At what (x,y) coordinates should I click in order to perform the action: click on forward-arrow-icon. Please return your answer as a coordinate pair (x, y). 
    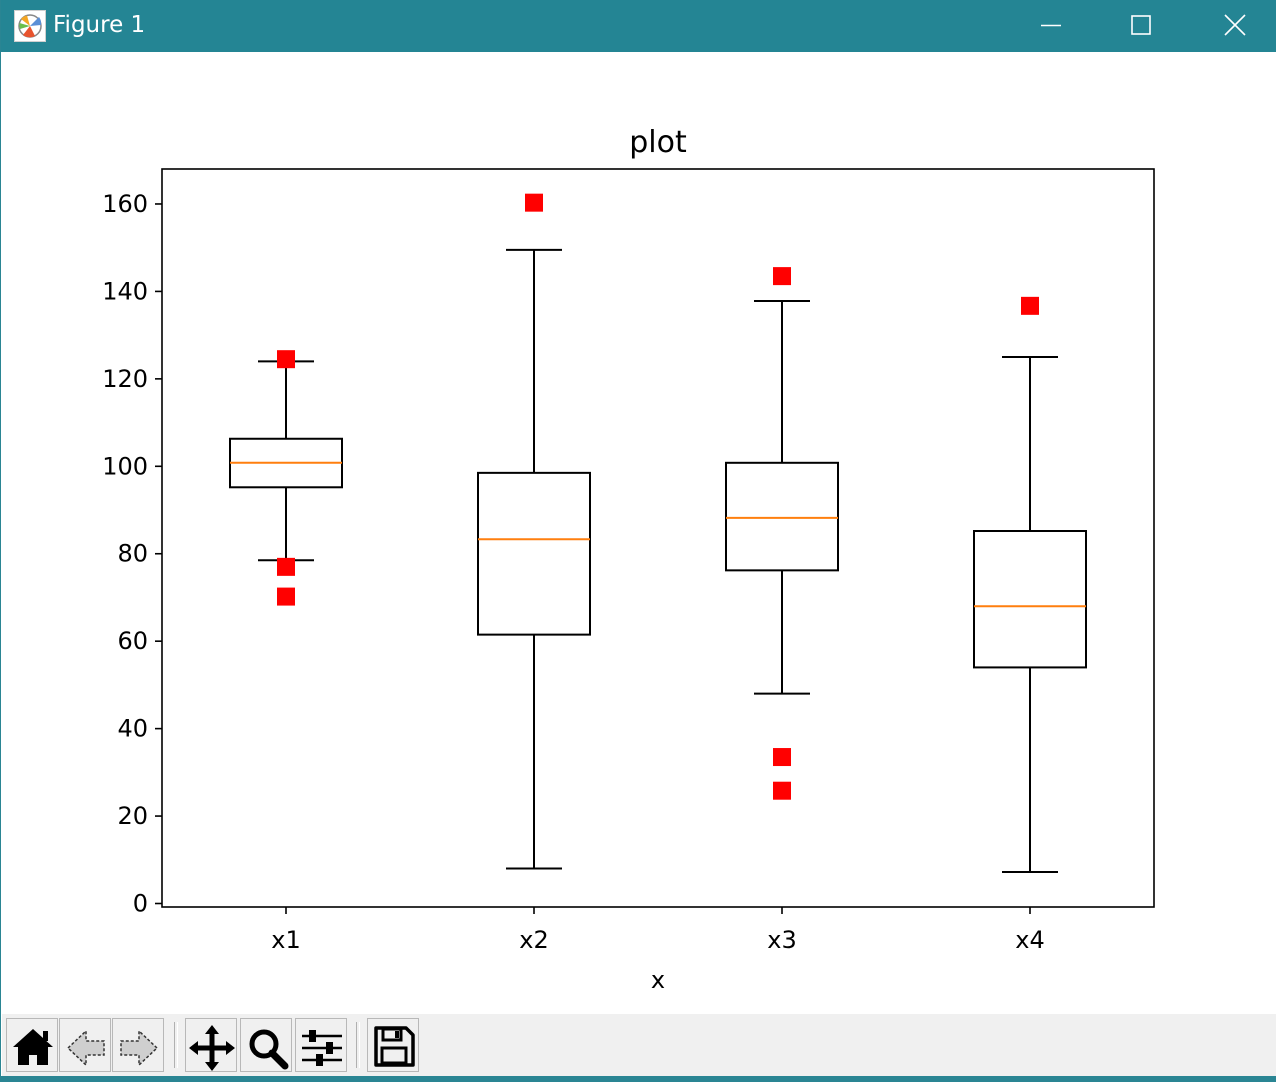
    Looking at the image, I should click on (139, 1048).